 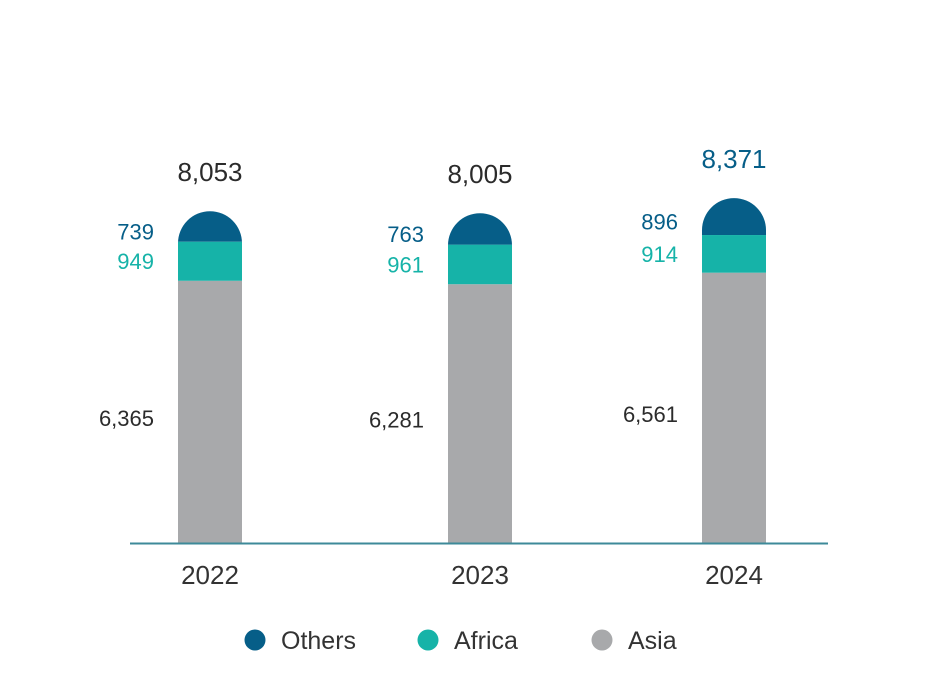 What do you see at coordinates (659, 254) in the screenshot?
I see `segment-label-2024-africa: 914` at bounding box center [659, 254].